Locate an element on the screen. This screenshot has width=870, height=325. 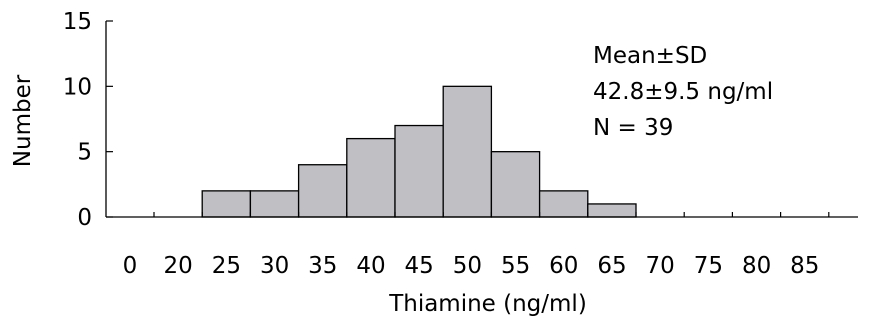
x-tick-label: 85 is located at coordinates (804, 266).